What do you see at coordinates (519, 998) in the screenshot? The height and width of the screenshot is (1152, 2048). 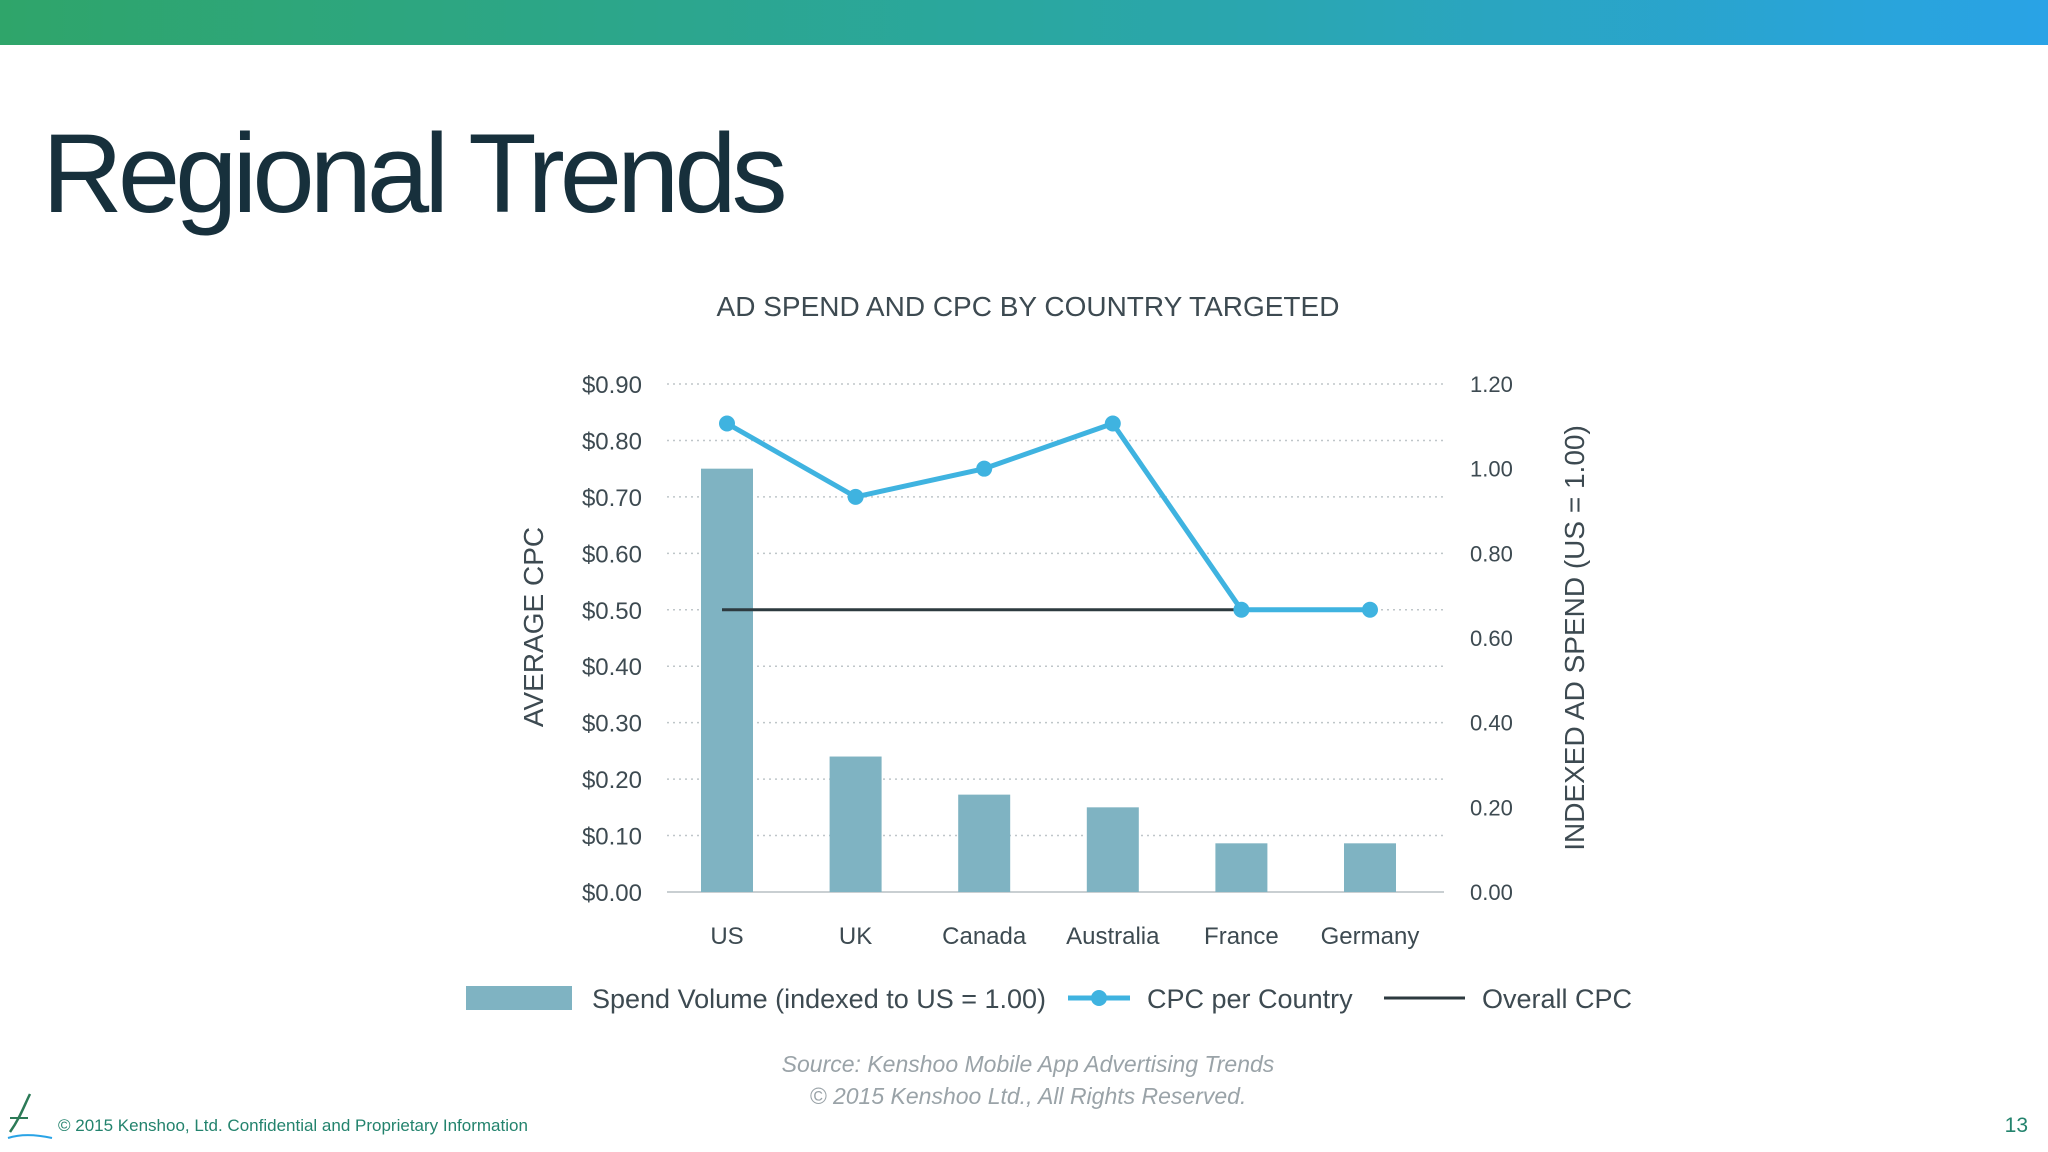 I see `legend-swatch-spend` at bounding box center [519, 998].